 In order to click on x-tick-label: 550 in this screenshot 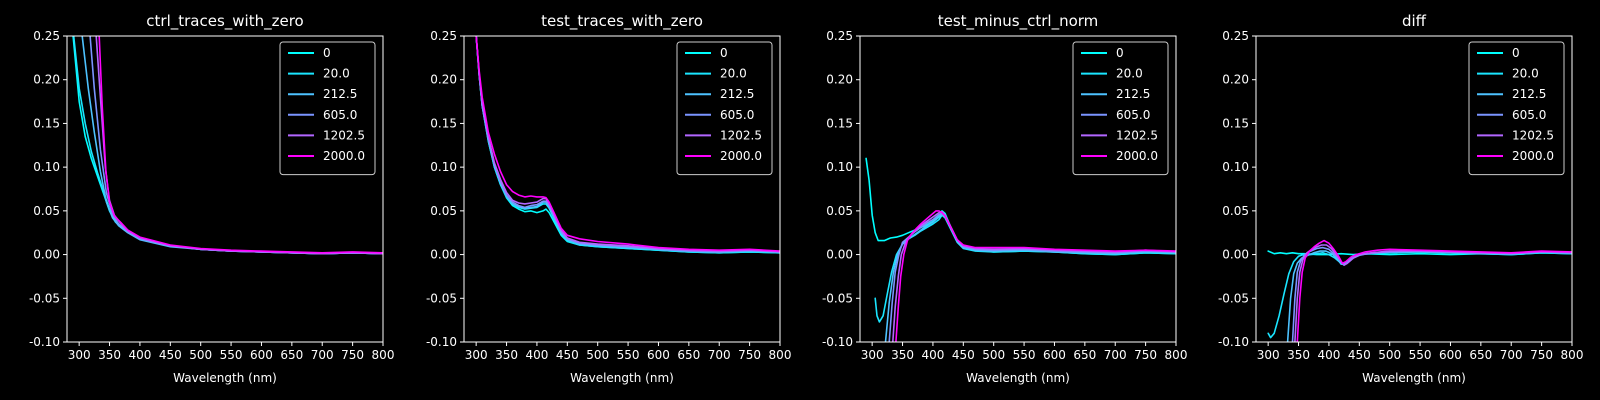, I will do `click(1024, 355)`.